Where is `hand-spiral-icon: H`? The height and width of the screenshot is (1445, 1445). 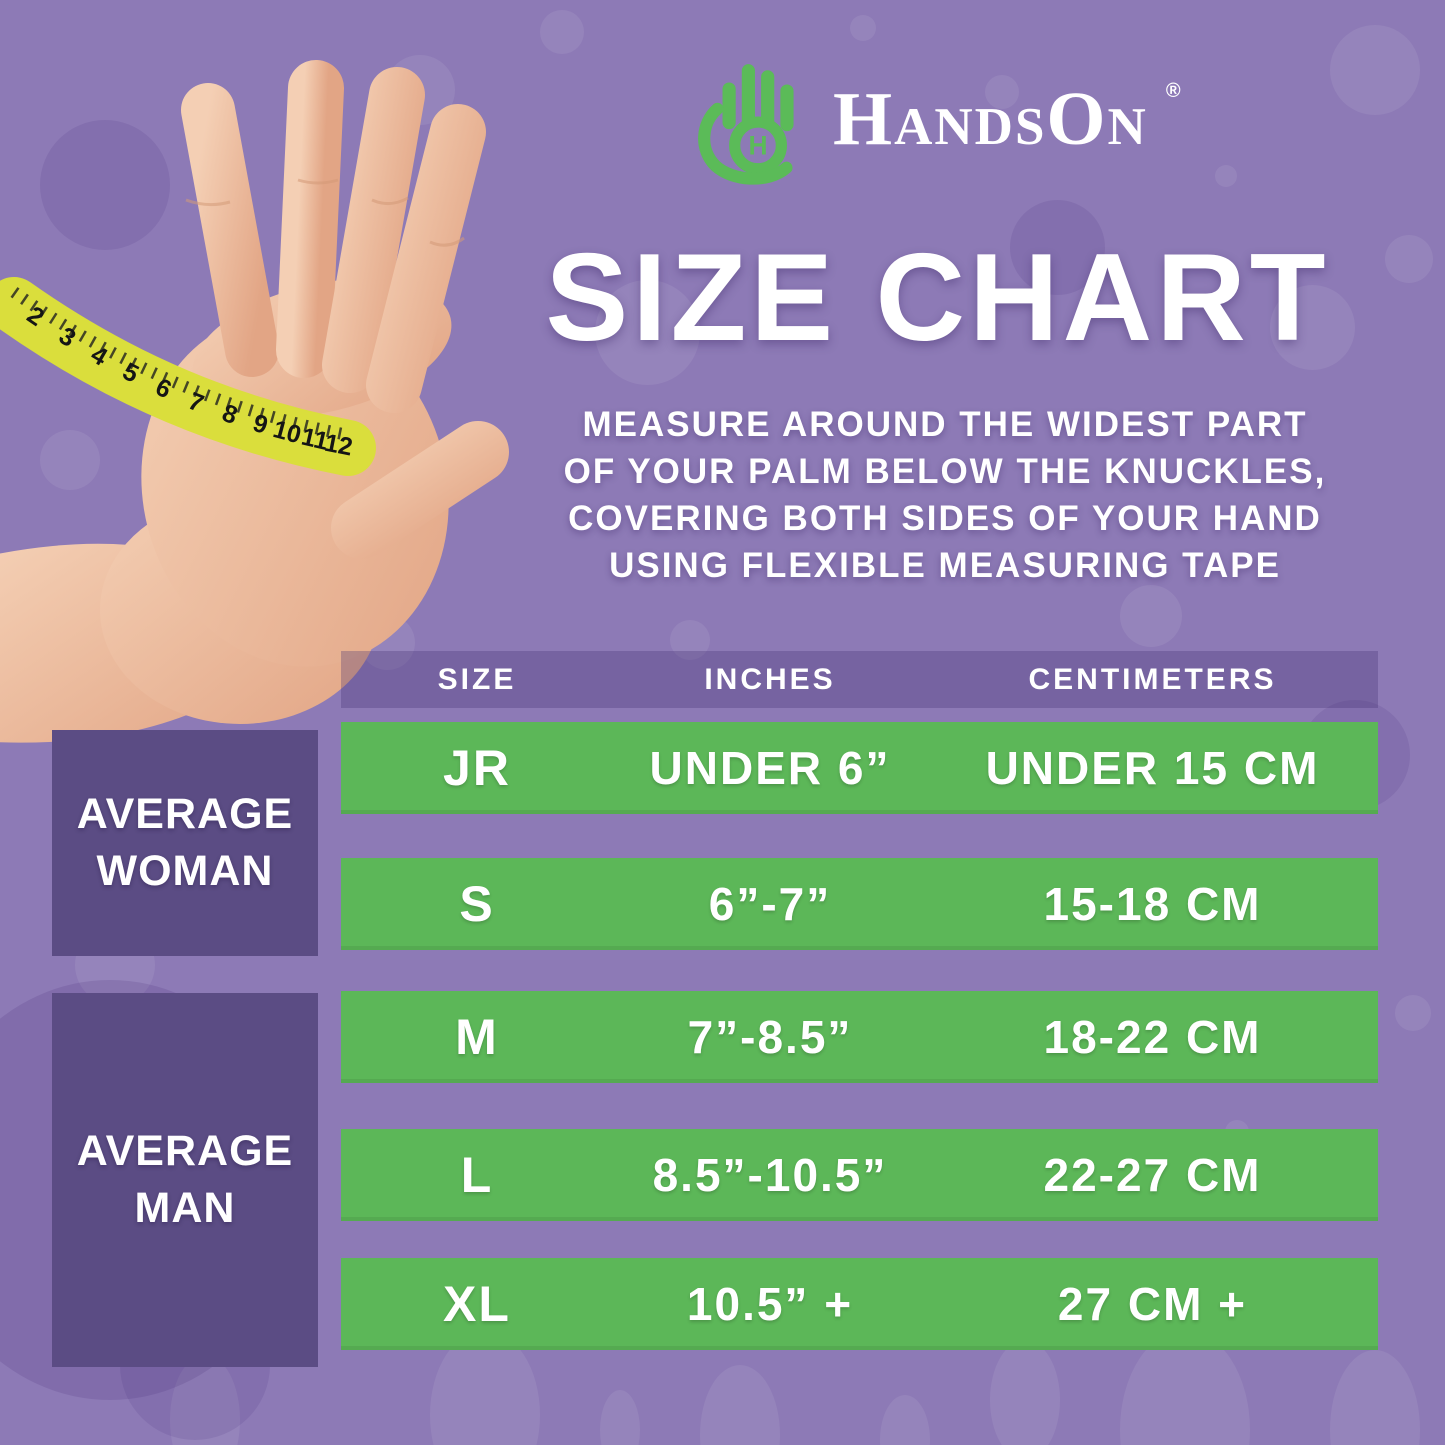 hand-spiral-icon: H is located at coordinates (746, 124).